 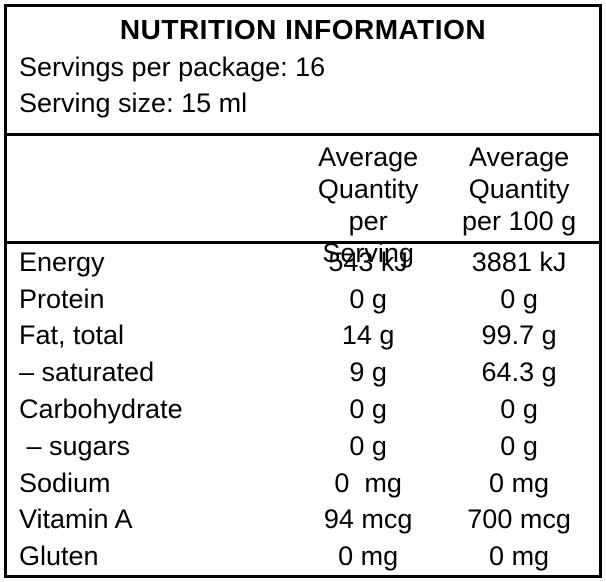 What do you see at coordinates (303, 336) in the screenshot?
I see `table-row: Fat, total 14 g 99.7 g` at bounding box center [303, 336].